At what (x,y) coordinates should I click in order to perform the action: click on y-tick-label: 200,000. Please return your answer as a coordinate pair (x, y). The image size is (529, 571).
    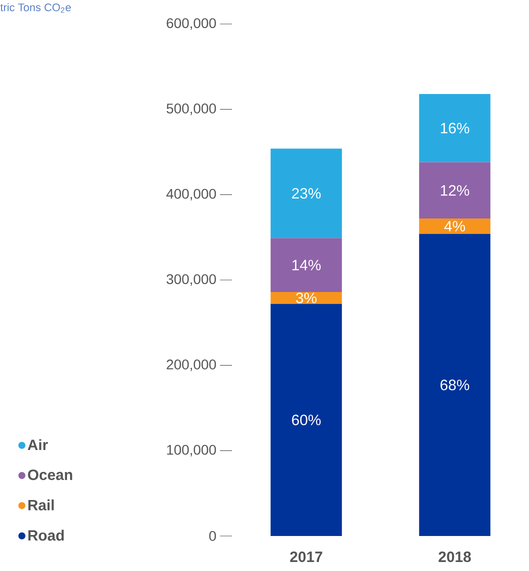
    Looking at the image, I should click on (191, 366).